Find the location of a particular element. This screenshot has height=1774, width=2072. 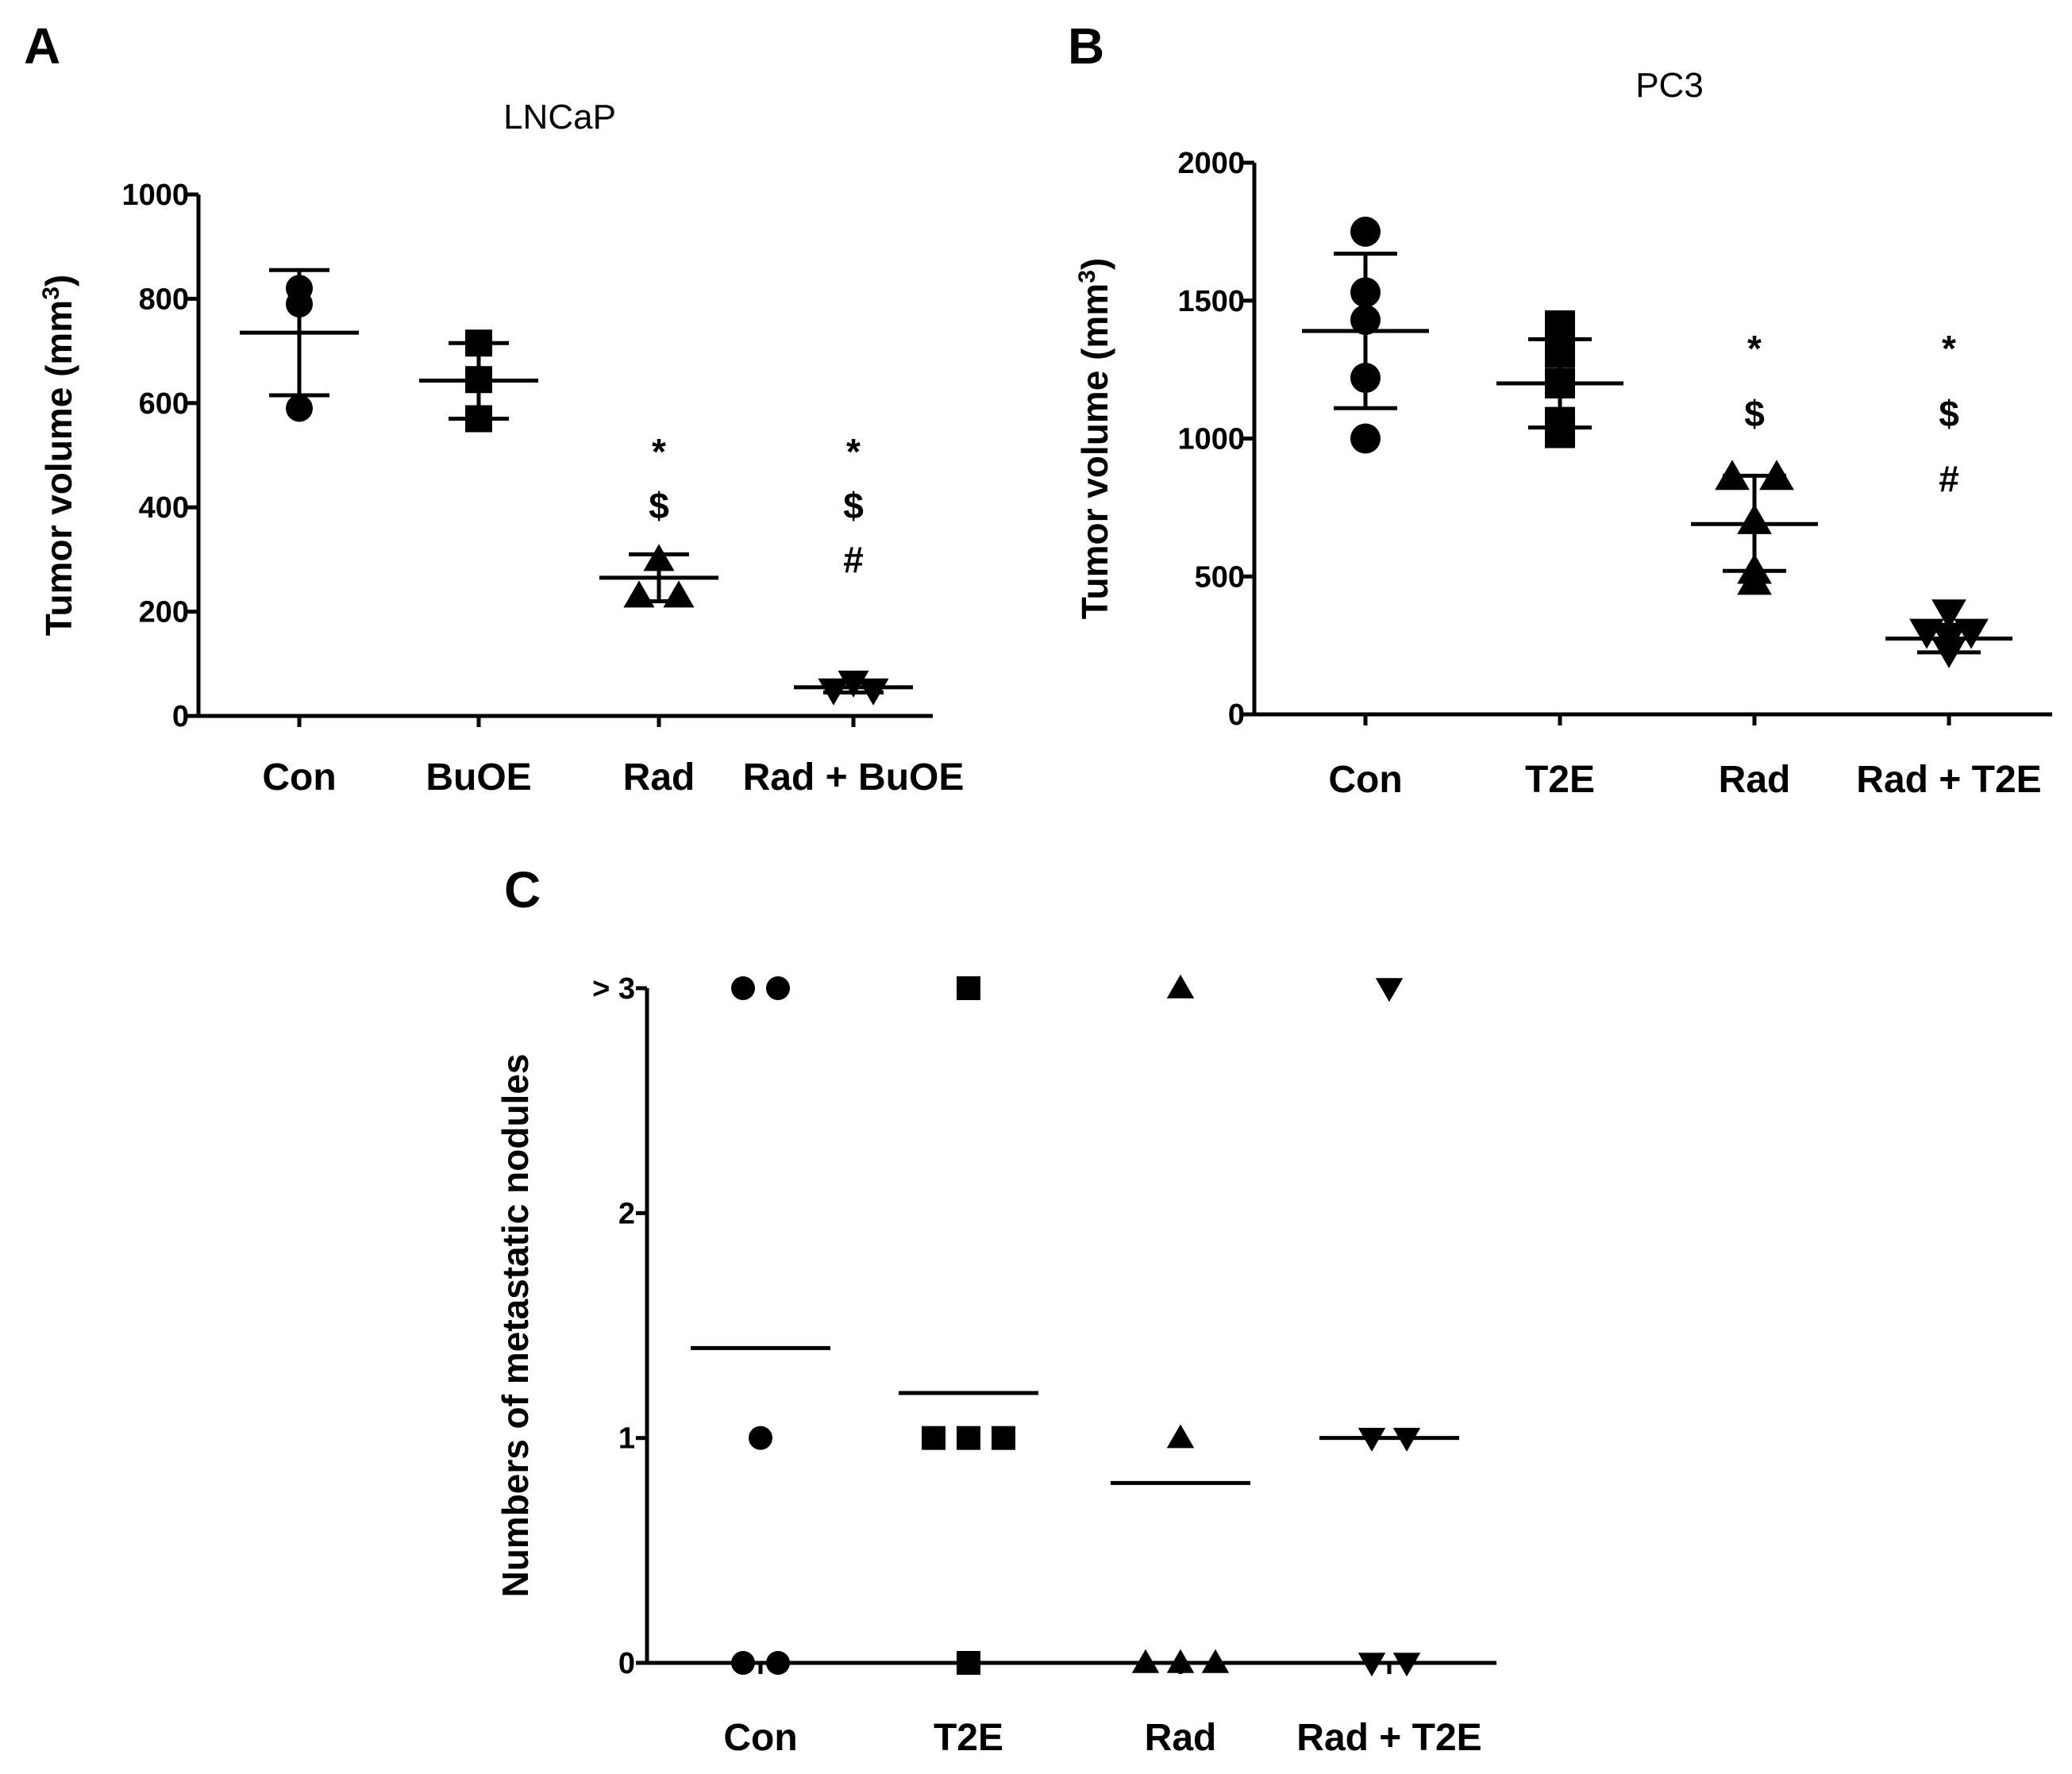

y-tick-label: 400 is located at coordinates (164, 508).